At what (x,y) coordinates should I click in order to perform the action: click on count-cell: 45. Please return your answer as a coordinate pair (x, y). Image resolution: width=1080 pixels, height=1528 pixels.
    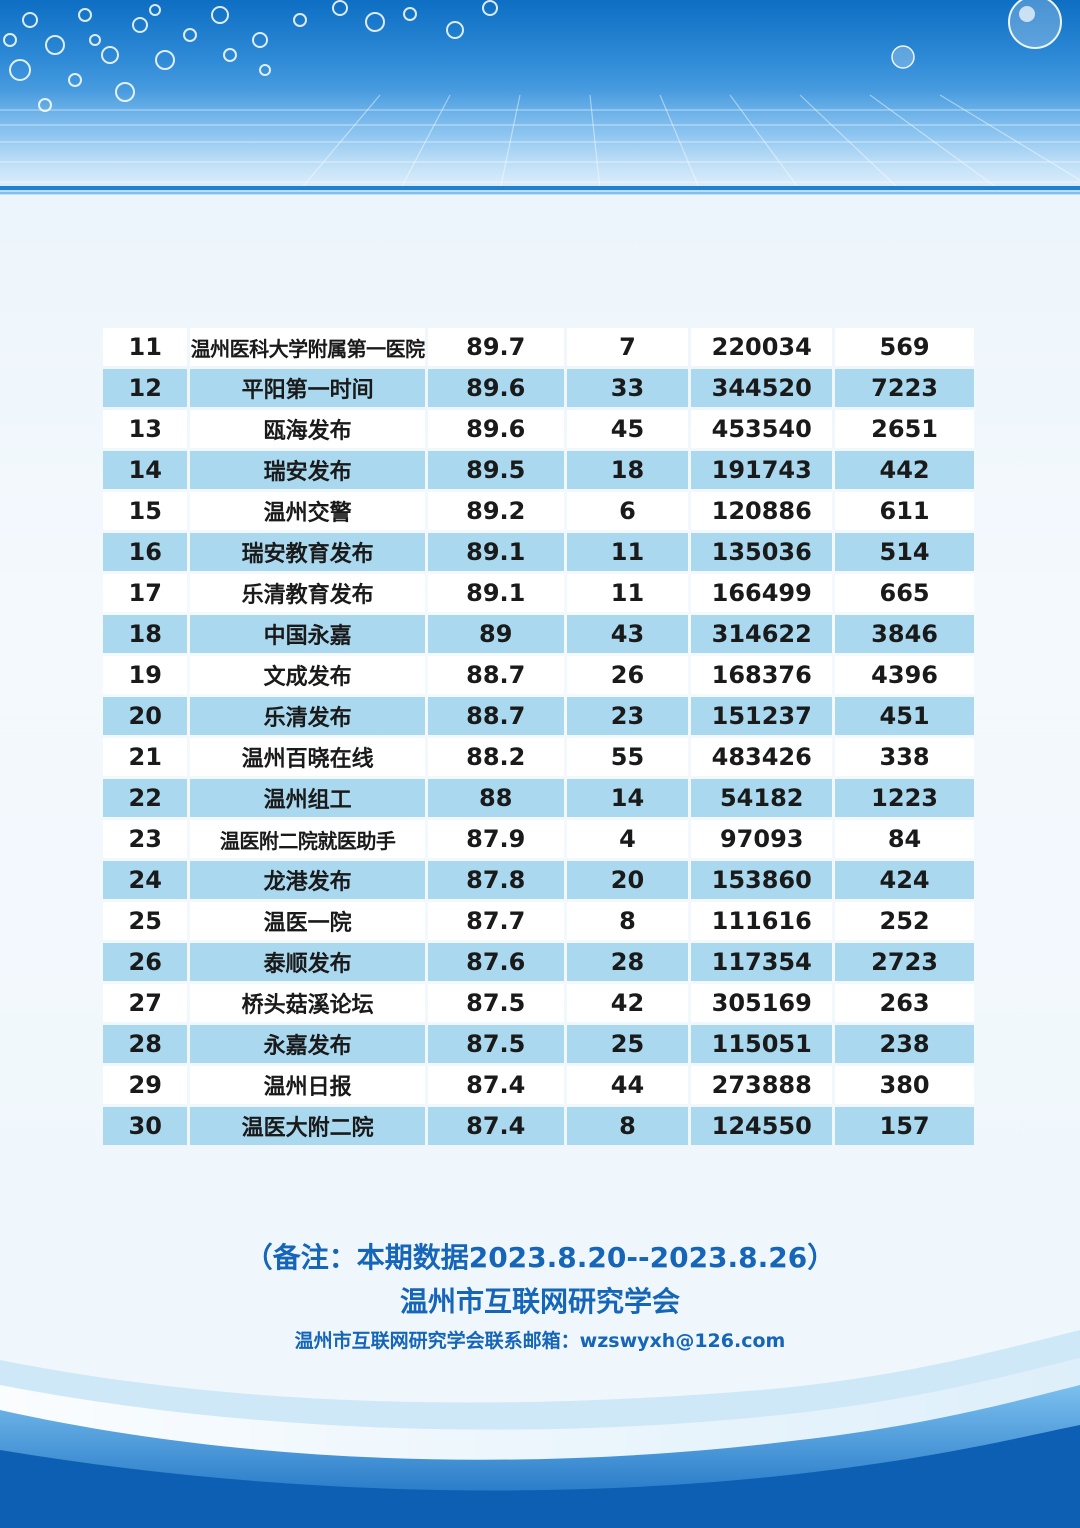
    Looking at the image, I should click on (627, 429).